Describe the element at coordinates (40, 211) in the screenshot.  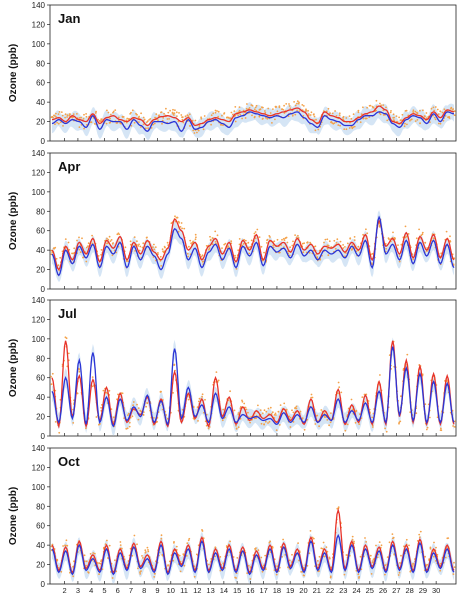
I see `y-tick-label: 80` at that location.